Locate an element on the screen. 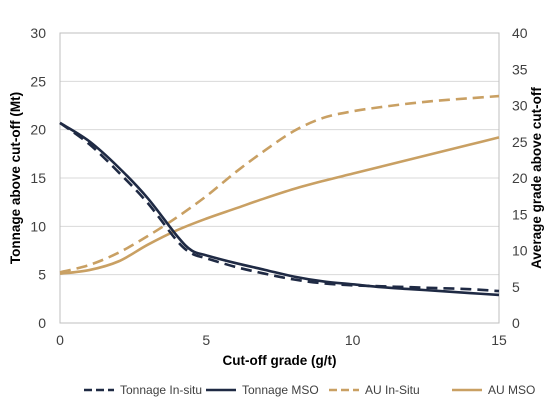  y-right-tick-label: 20 is located at coordinates (520, 178).